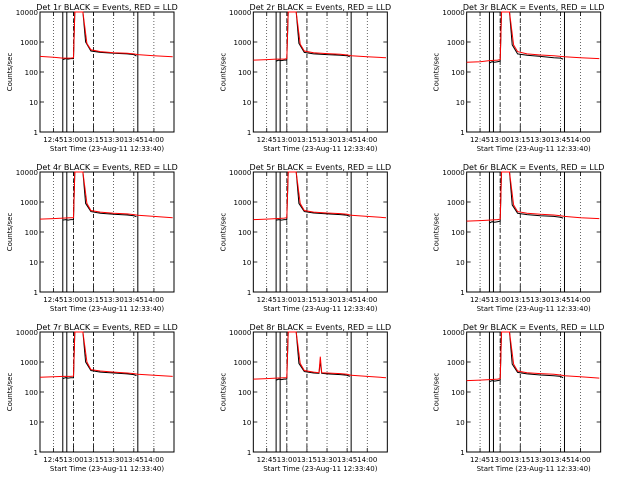  I want to click on plot-title: Det 3r BLACK = Events, RED = LLD, so click(534, 7).